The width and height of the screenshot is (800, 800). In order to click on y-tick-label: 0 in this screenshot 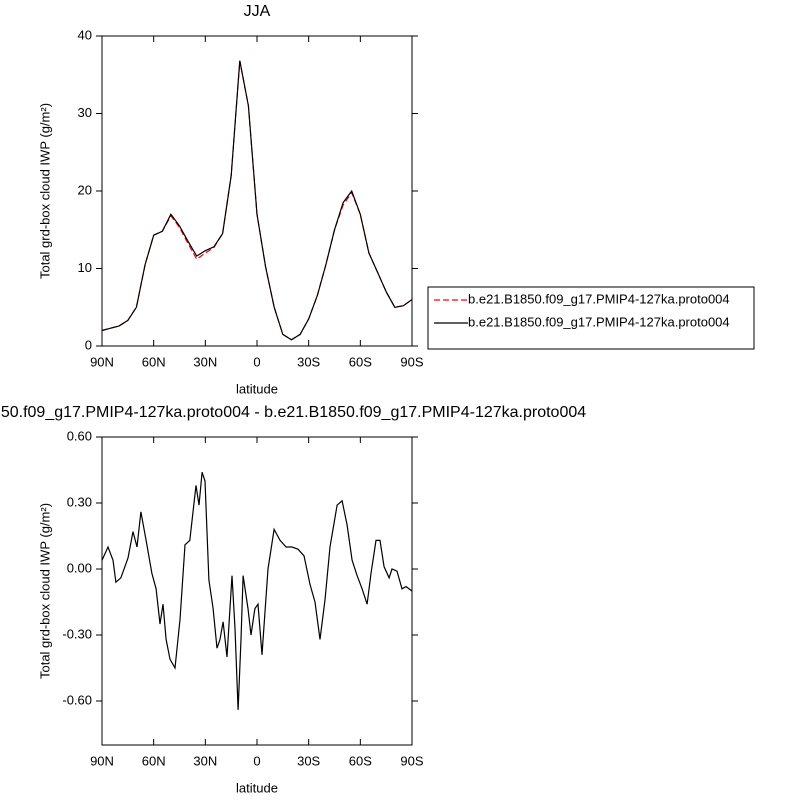, I will do `click(88, 344)`.